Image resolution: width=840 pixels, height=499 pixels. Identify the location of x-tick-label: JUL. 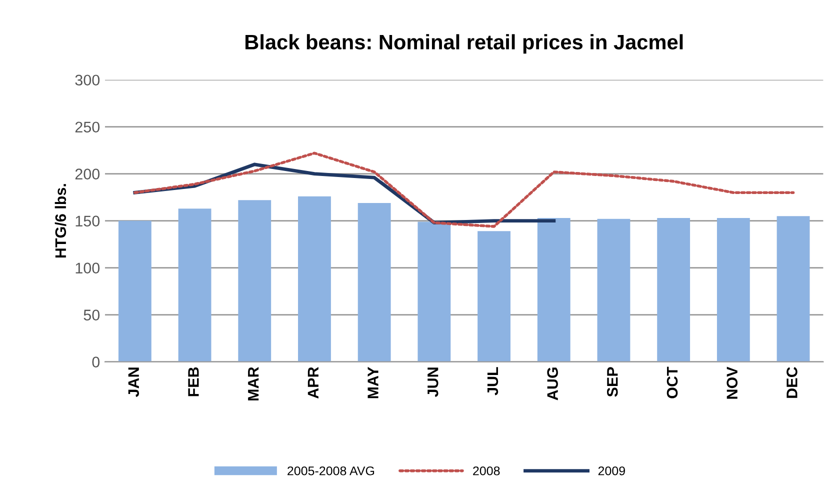
(492, 381).